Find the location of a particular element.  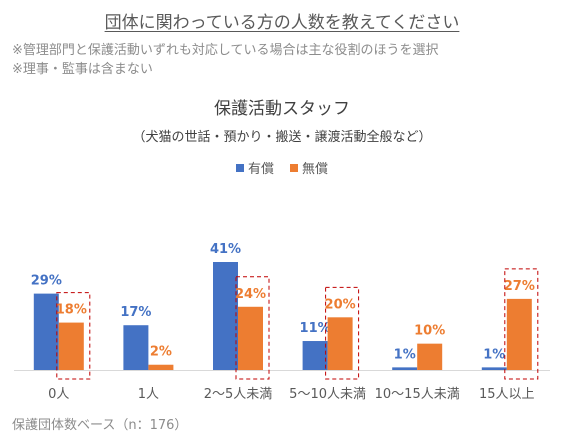

data-label-unpaid-5: 27% is located at coordinates (519, 286).